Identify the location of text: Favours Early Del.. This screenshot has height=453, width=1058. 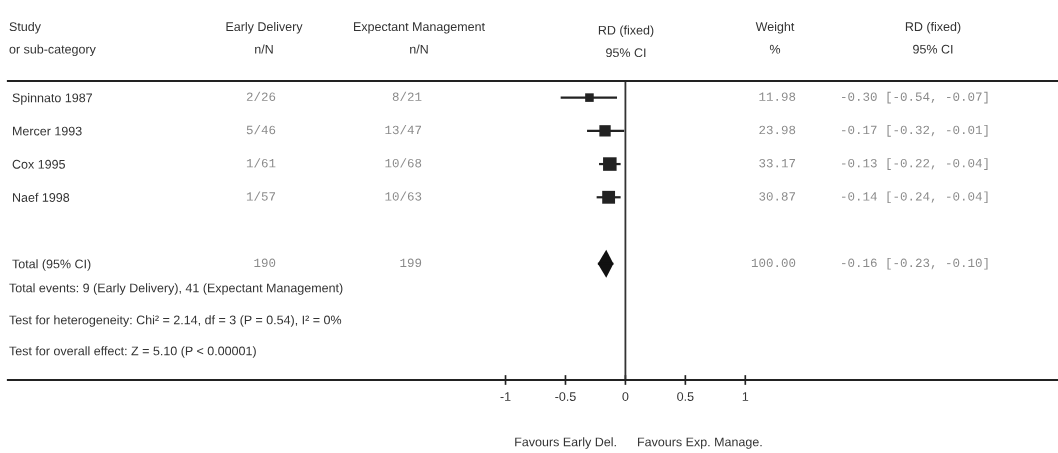
(565, 443).